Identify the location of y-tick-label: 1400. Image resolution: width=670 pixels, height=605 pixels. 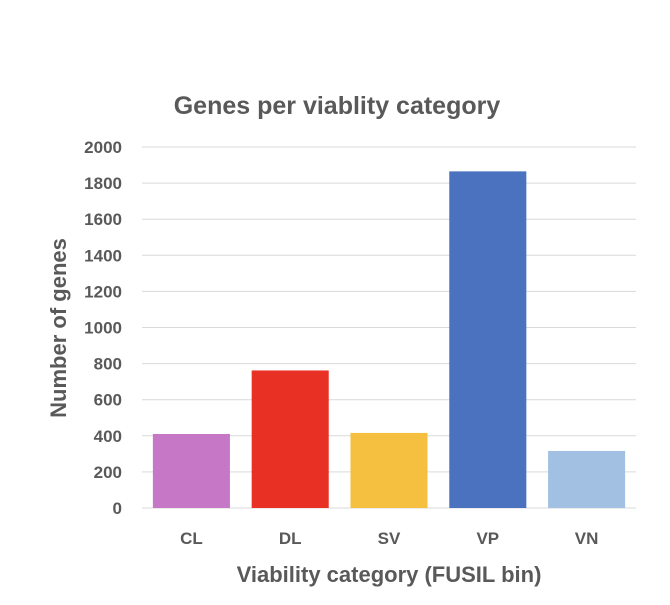
(103, 255).